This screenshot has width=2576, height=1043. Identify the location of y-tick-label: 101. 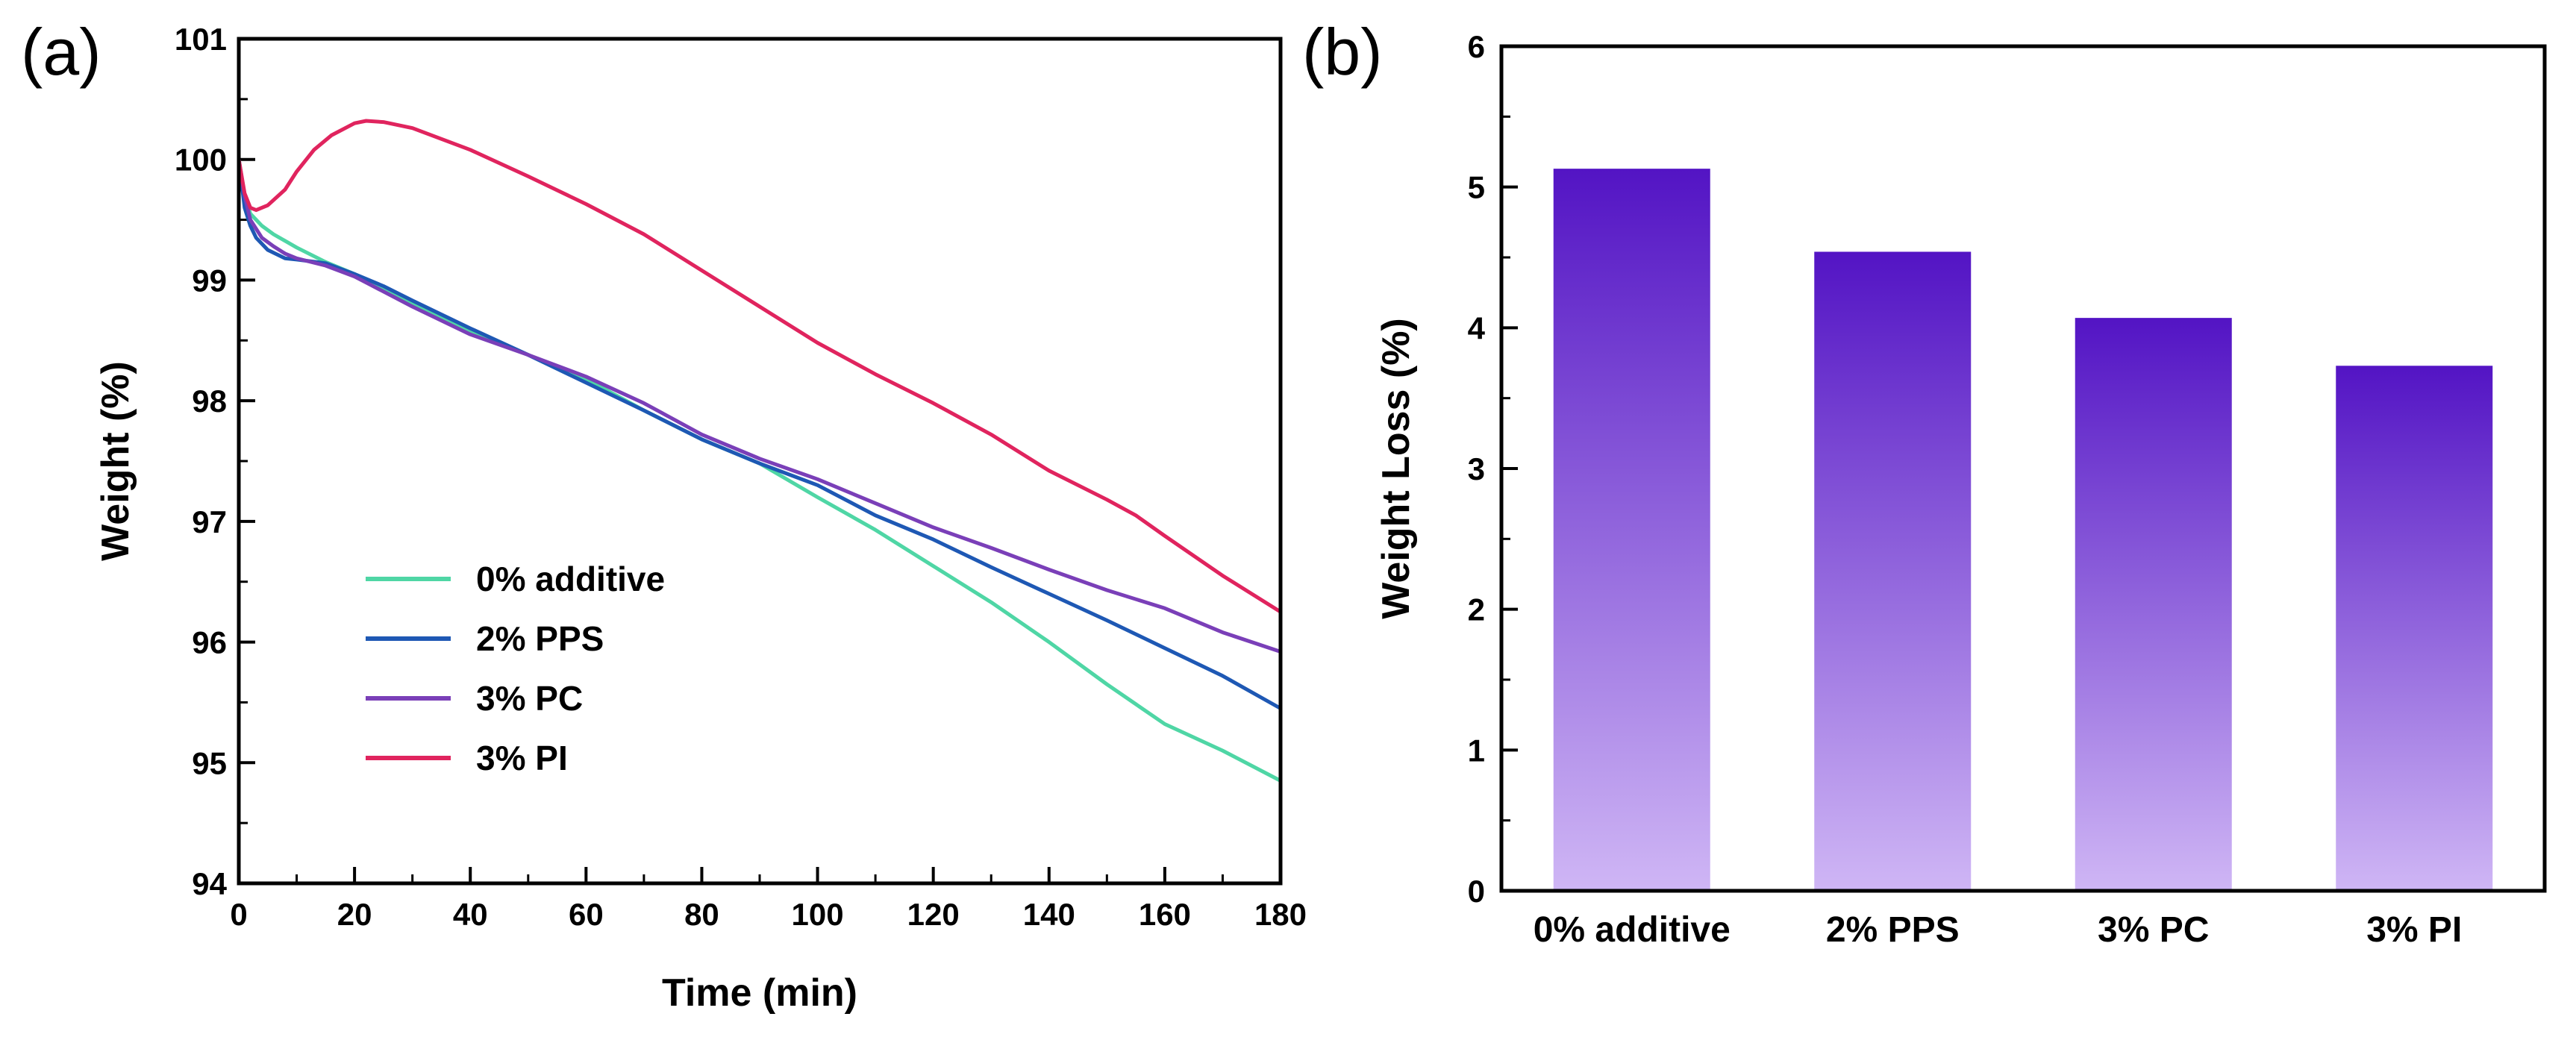
(201, 40).